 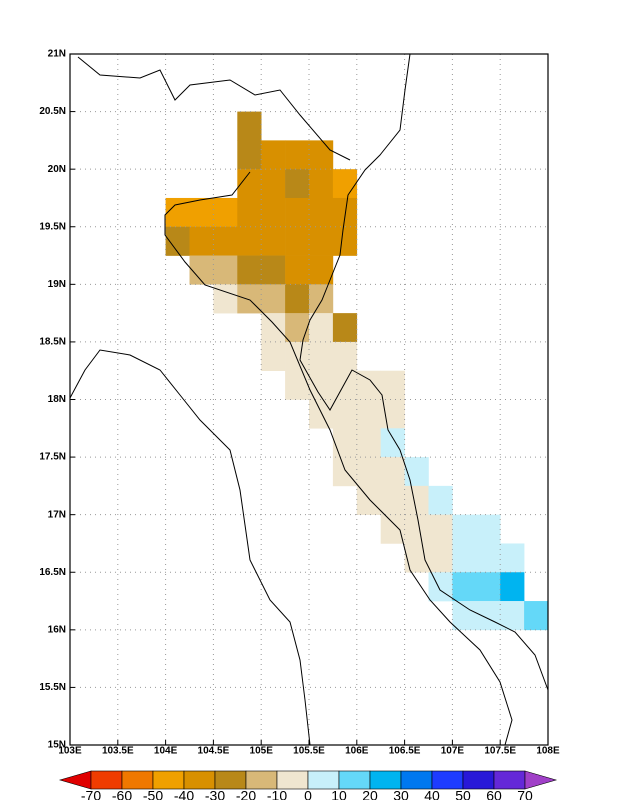 I want to click on x-tick-label: 103.5E, so click(x=118, y=751).